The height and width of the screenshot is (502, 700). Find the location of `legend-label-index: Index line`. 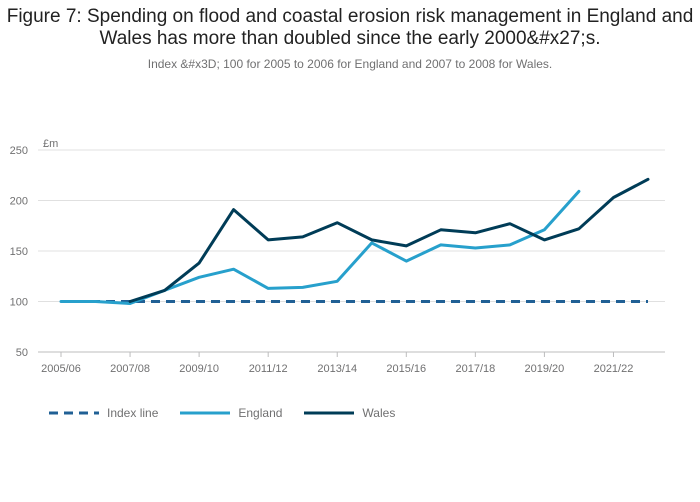

legend-label-index: Index line is located at coordinates (133, 413).